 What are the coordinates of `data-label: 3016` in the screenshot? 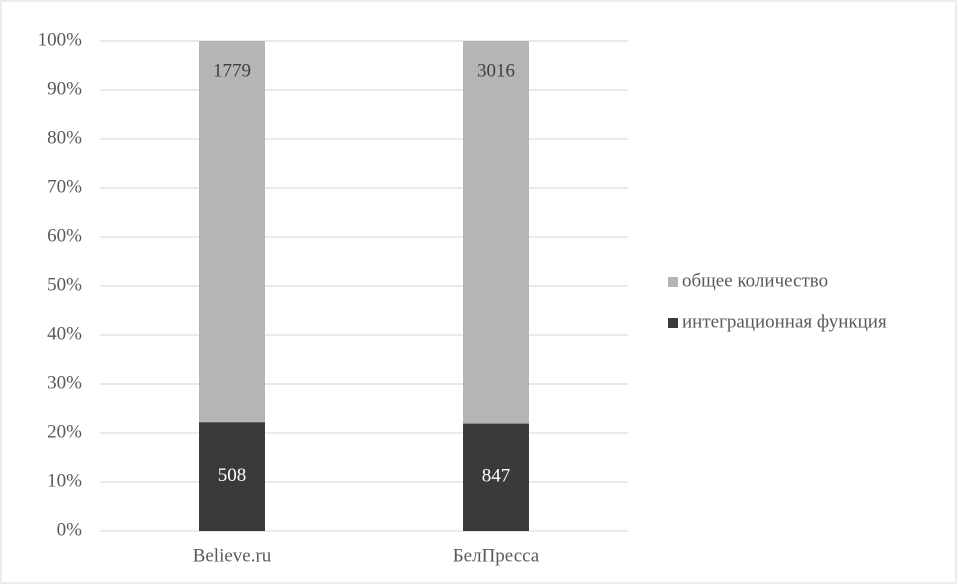 It's located at (496, 70).